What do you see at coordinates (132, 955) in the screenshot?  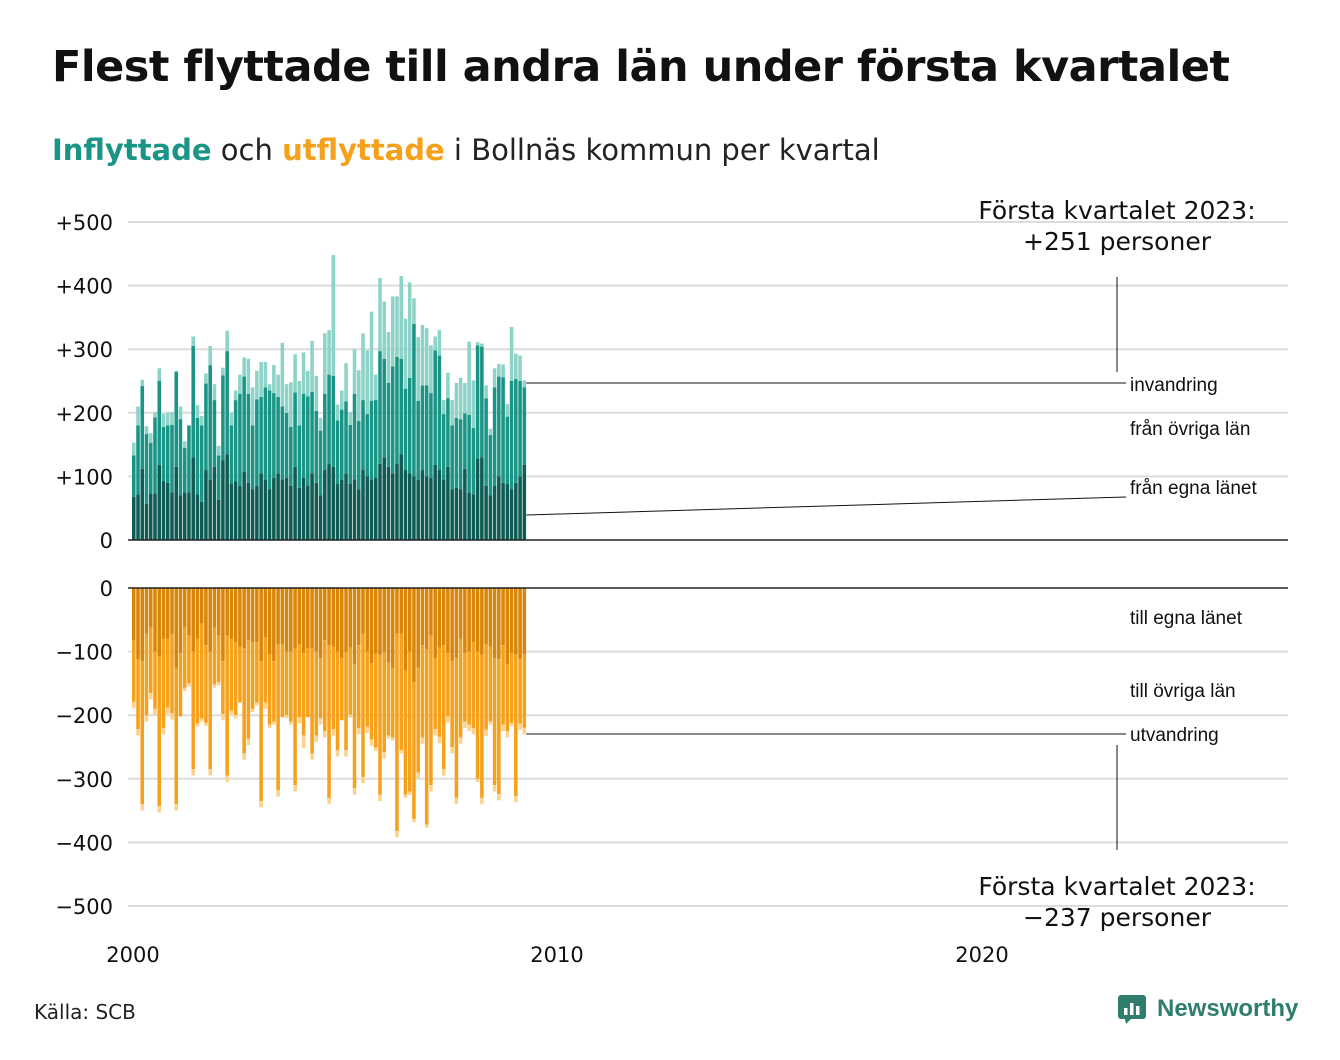 I see `x-tick-label: 2000` at bounding box center [132, 955].